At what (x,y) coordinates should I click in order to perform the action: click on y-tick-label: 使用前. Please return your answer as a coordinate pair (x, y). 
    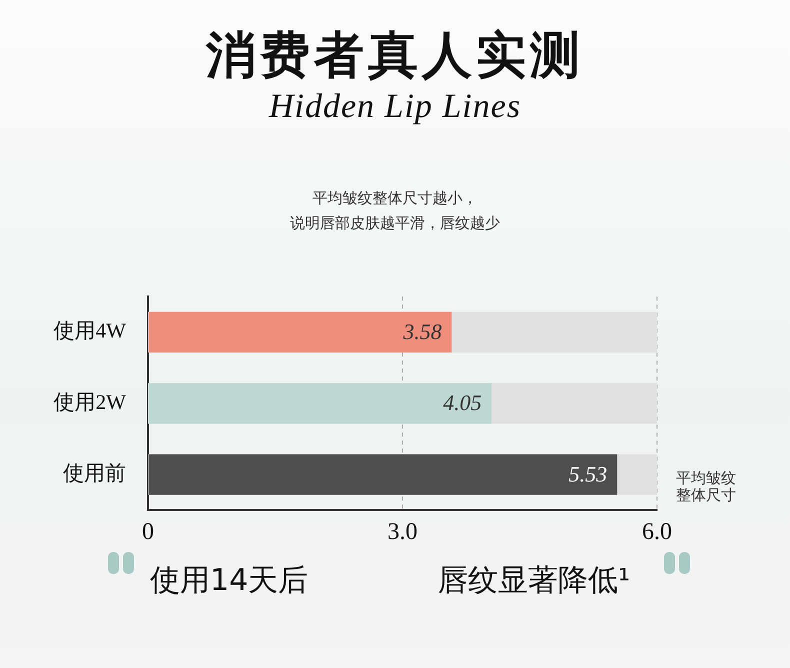
    Looking at the image, I should click on (94, 473).